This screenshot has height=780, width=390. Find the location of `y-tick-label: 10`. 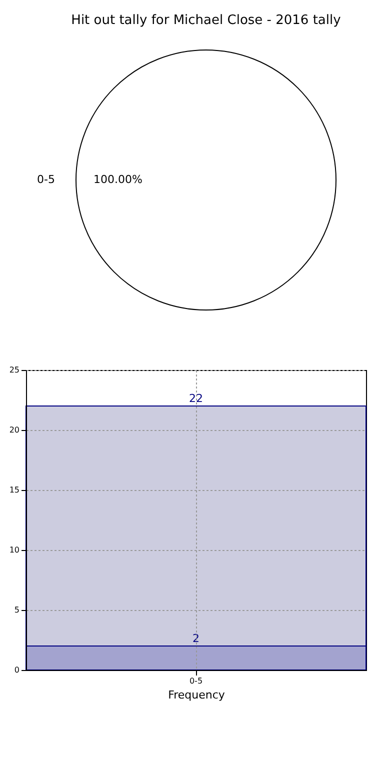

y-tick-label: 10 is located at coordinates (14, 550).